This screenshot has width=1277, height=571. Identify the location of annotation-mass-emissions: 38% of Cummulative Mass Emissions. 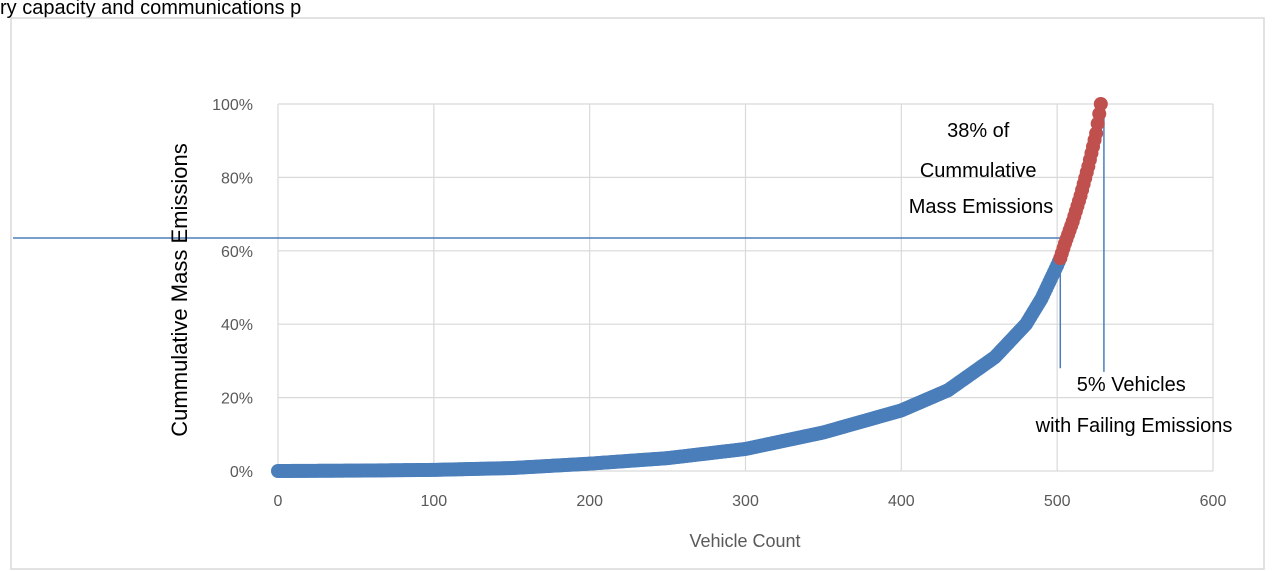
(981, 169).